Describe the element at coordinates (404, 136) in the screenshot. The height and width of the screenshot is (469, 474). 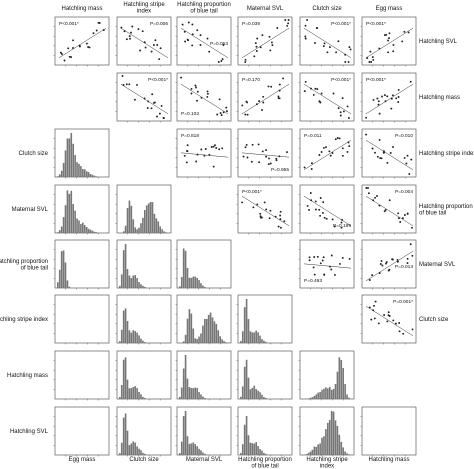
I see `p-value-label: P=0.010` at that location.